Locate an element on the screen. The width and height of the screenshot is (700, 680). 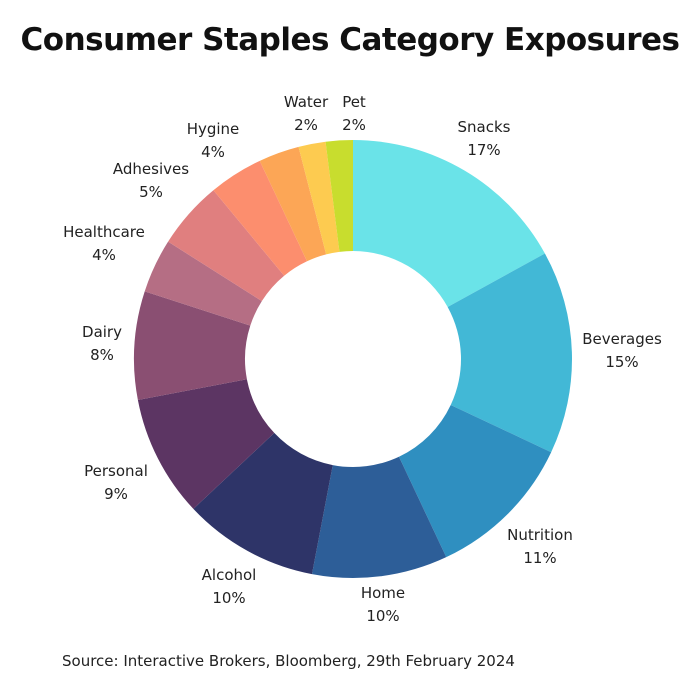
slice-hygine is located at coordinates (260, 218).